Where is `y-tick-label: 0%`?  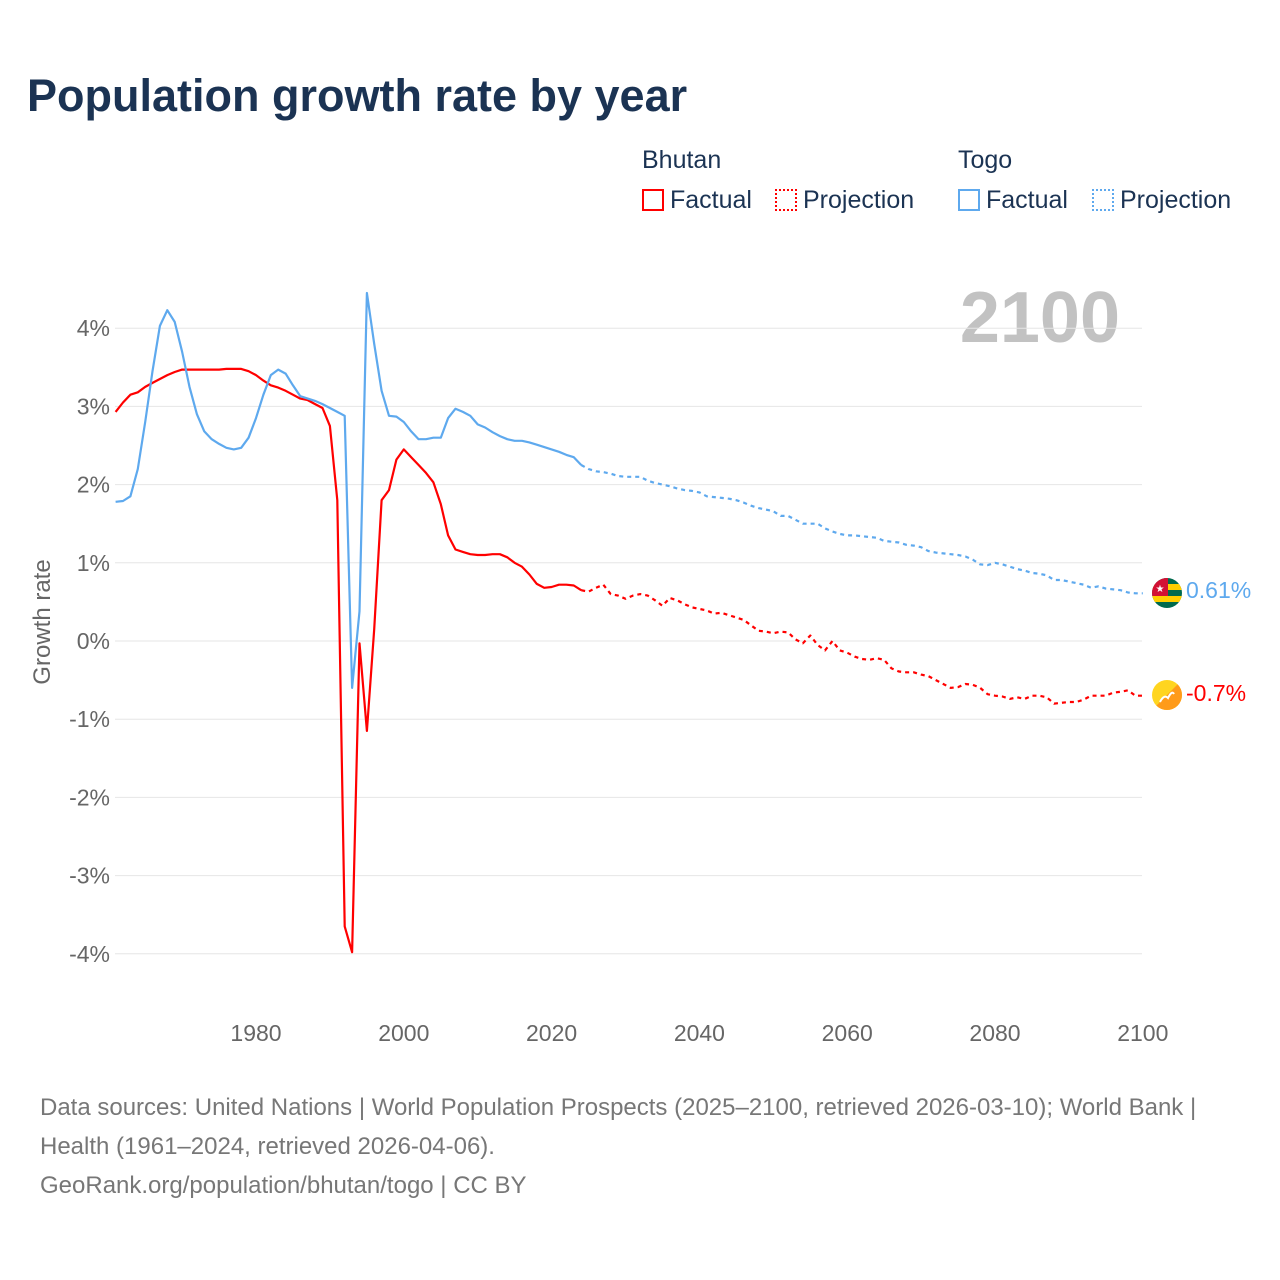 y-tick-label: 0% is located at coordinates (93, 641).